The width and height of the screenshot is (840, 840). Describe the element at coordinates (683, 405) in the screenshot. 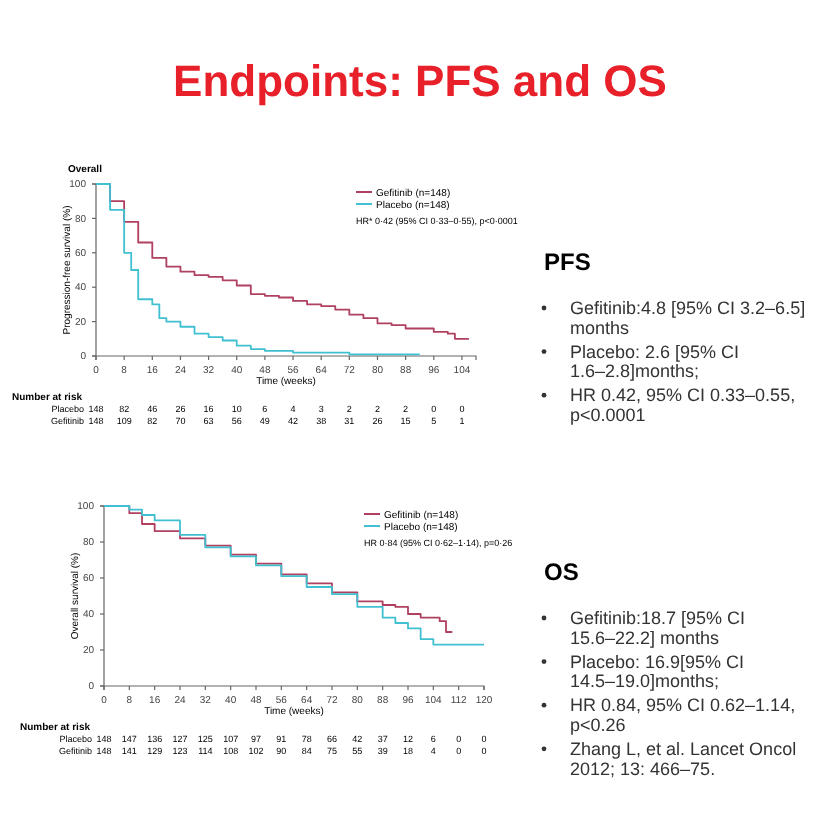

I see `text: HR 0.42, 95% CI 0.33–0.55, p<0.0001` at that location.